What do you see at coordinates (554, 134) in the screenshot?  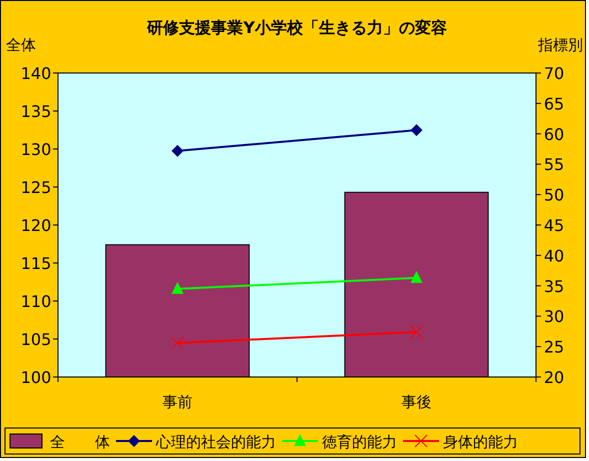 I see `y2-tick-label: 60` at bounding box center [554, 134].